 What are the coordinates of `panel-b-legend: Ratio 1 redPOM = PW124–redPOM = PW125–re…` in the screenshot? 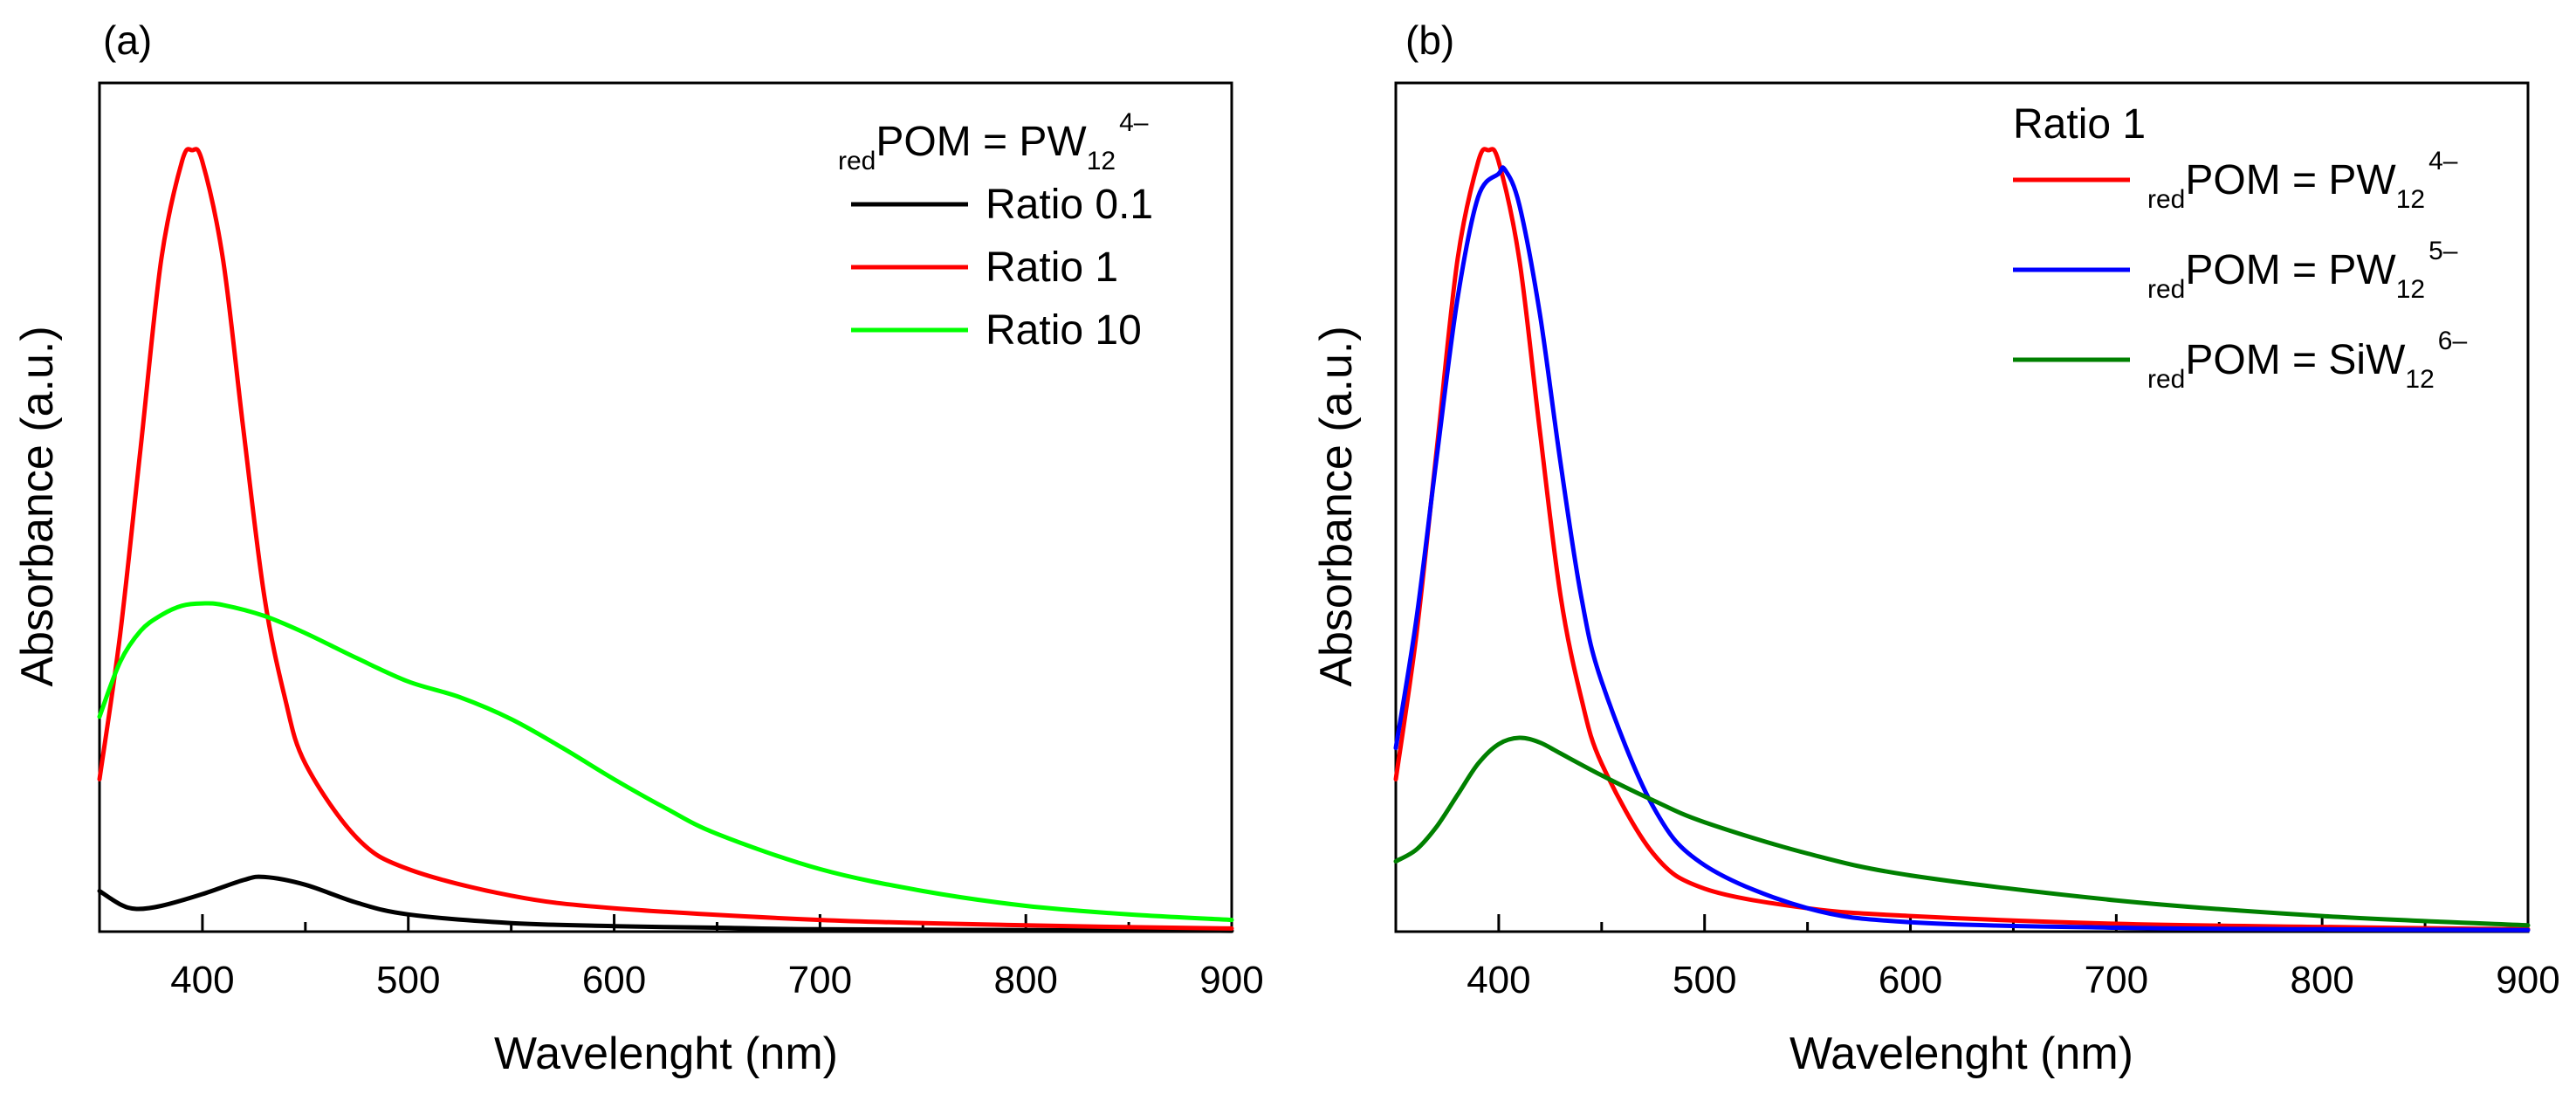 It's located at (2240, 248).